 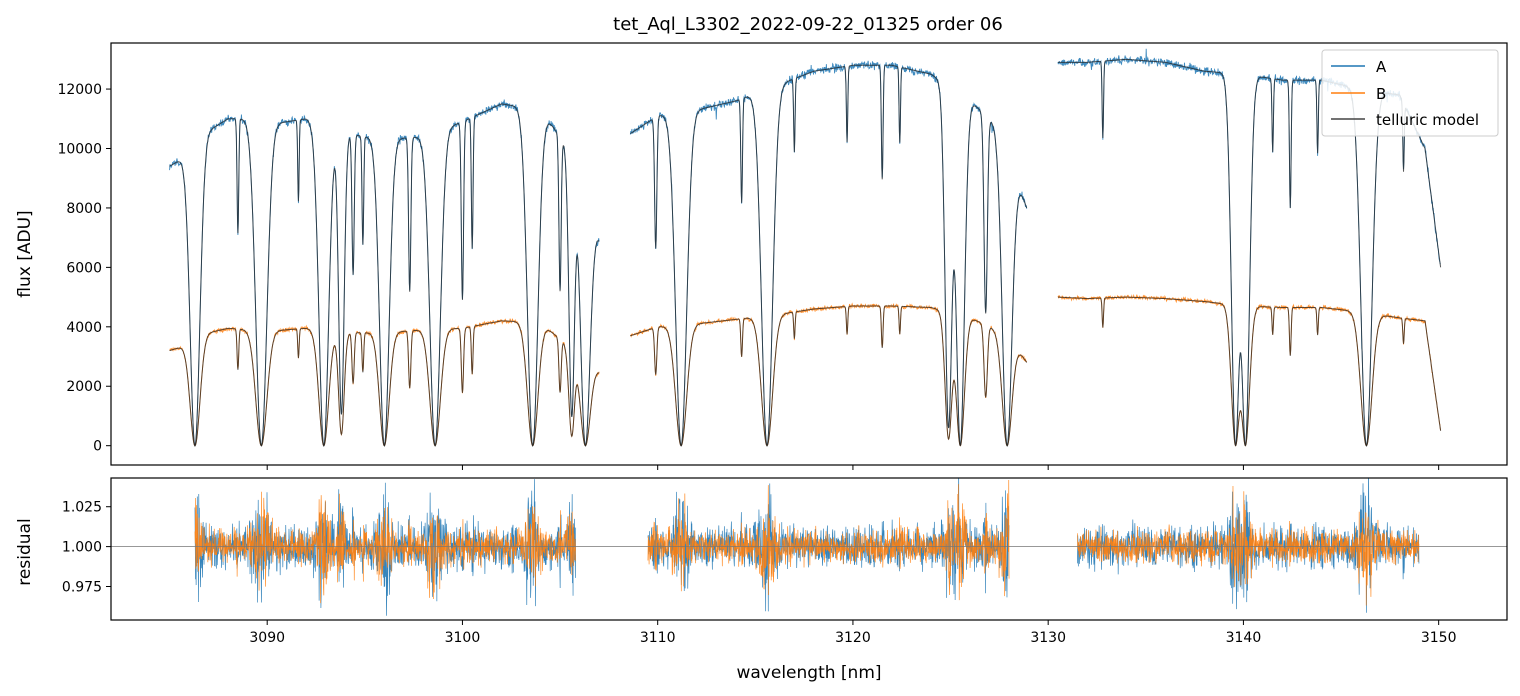 I want to click on legend: A B telluric model, so click(x=1410, y=93).